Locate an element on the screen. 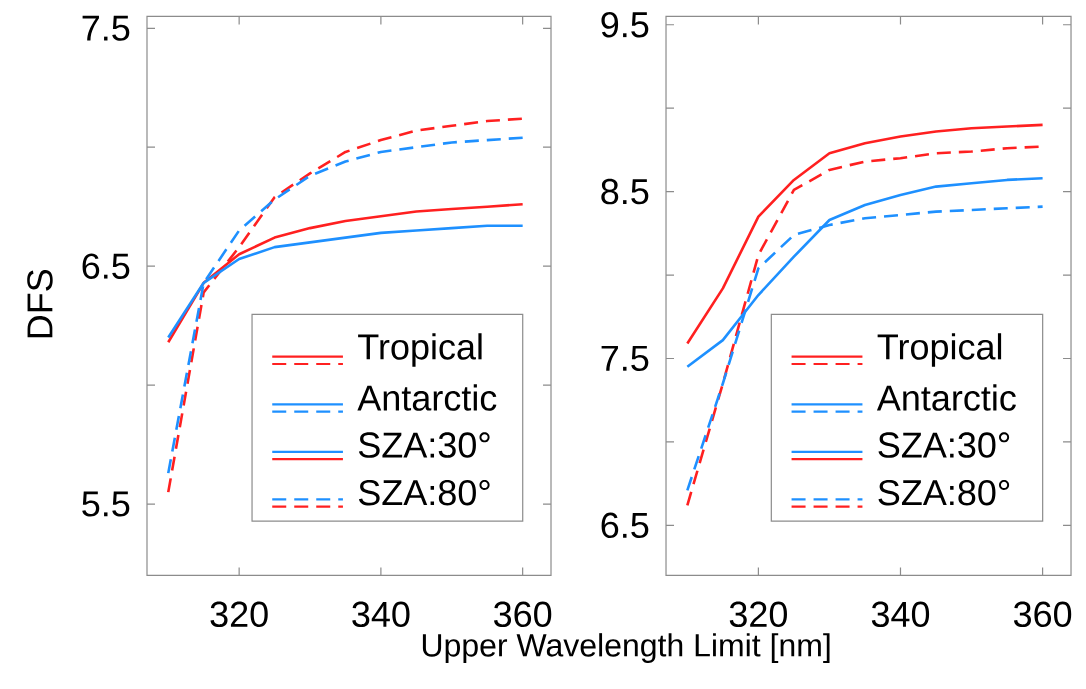 This screenshot has height=689, width=1086. y-axis-title: DFS is located at coordinates (40, 303).